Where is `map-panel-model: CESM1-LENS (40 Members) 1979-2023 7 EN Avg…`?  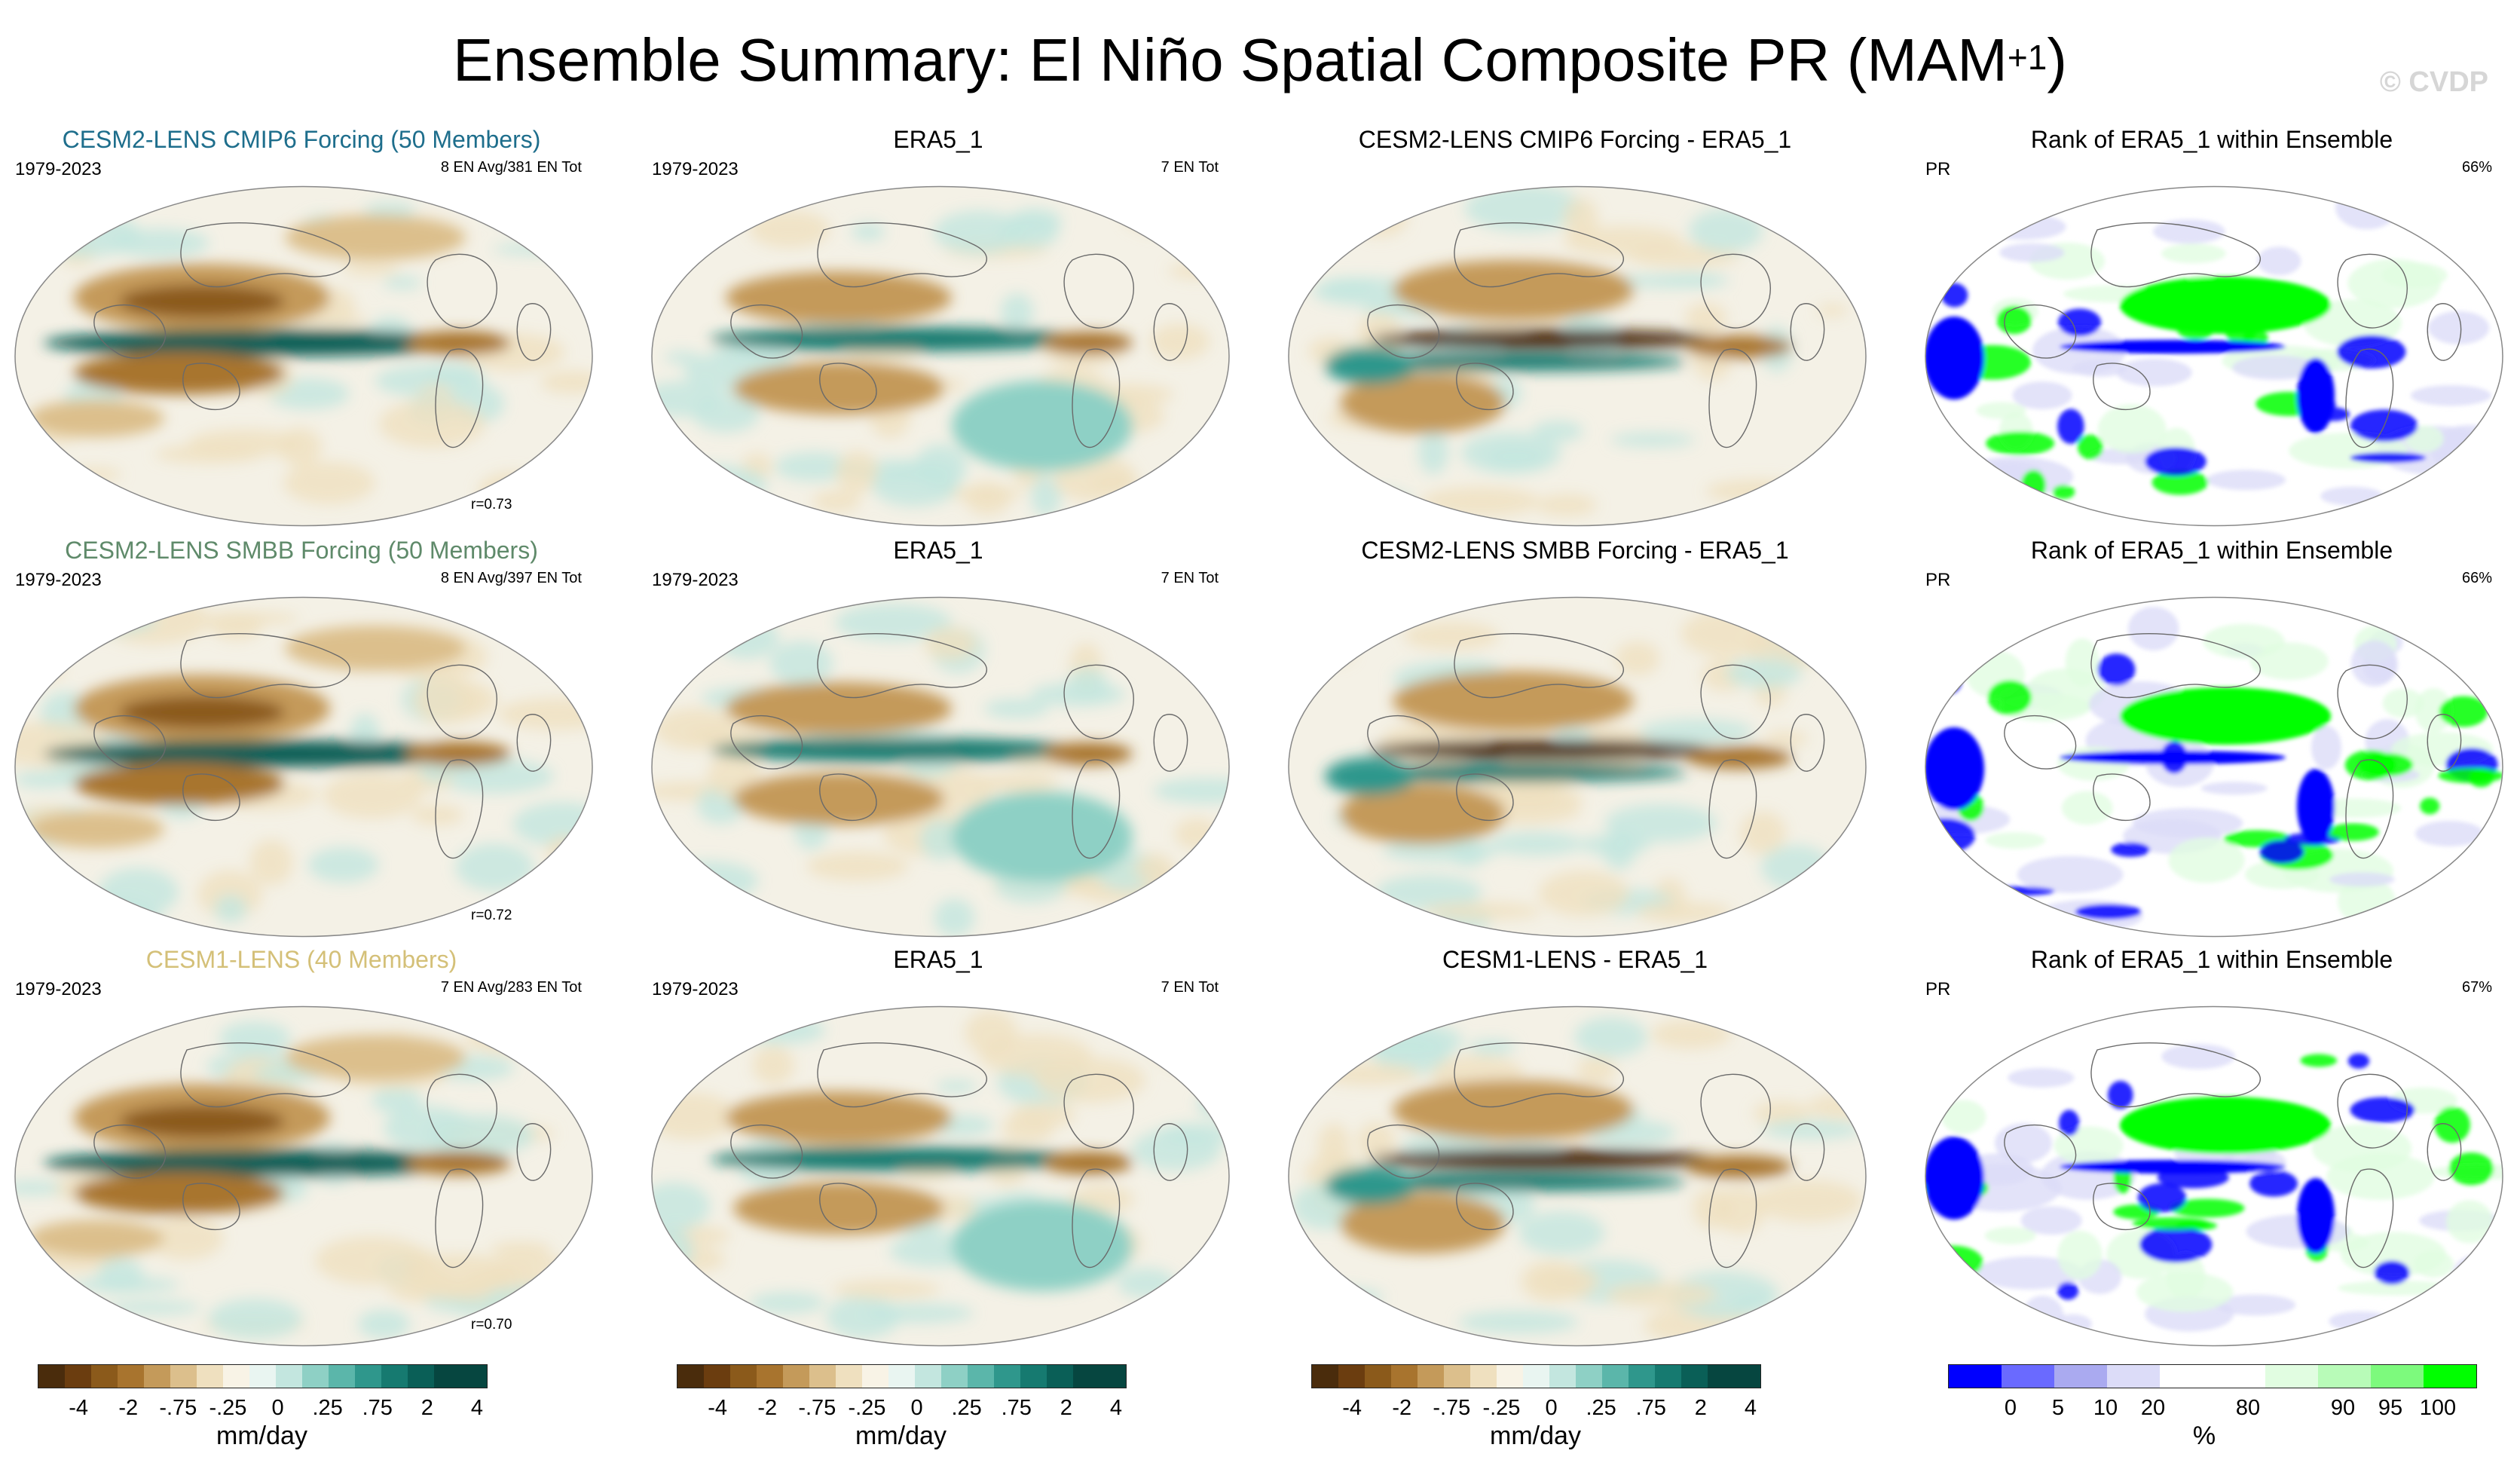
map-panel-model: CESM1-LENS (40 Members) 1979-2023 7 EN Avg… is located at coordinates (301, 1149).